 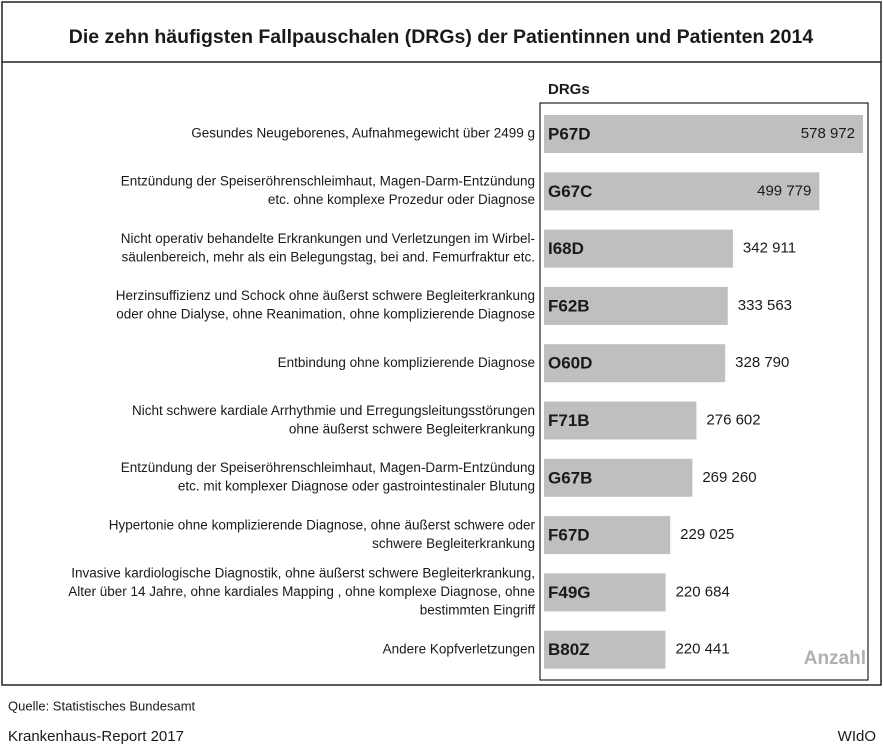 What do you see at coordinates (478, 609) in the screenshot?
I see `category-label: bestimmten Eingriff` at bounding box center [478, 609].